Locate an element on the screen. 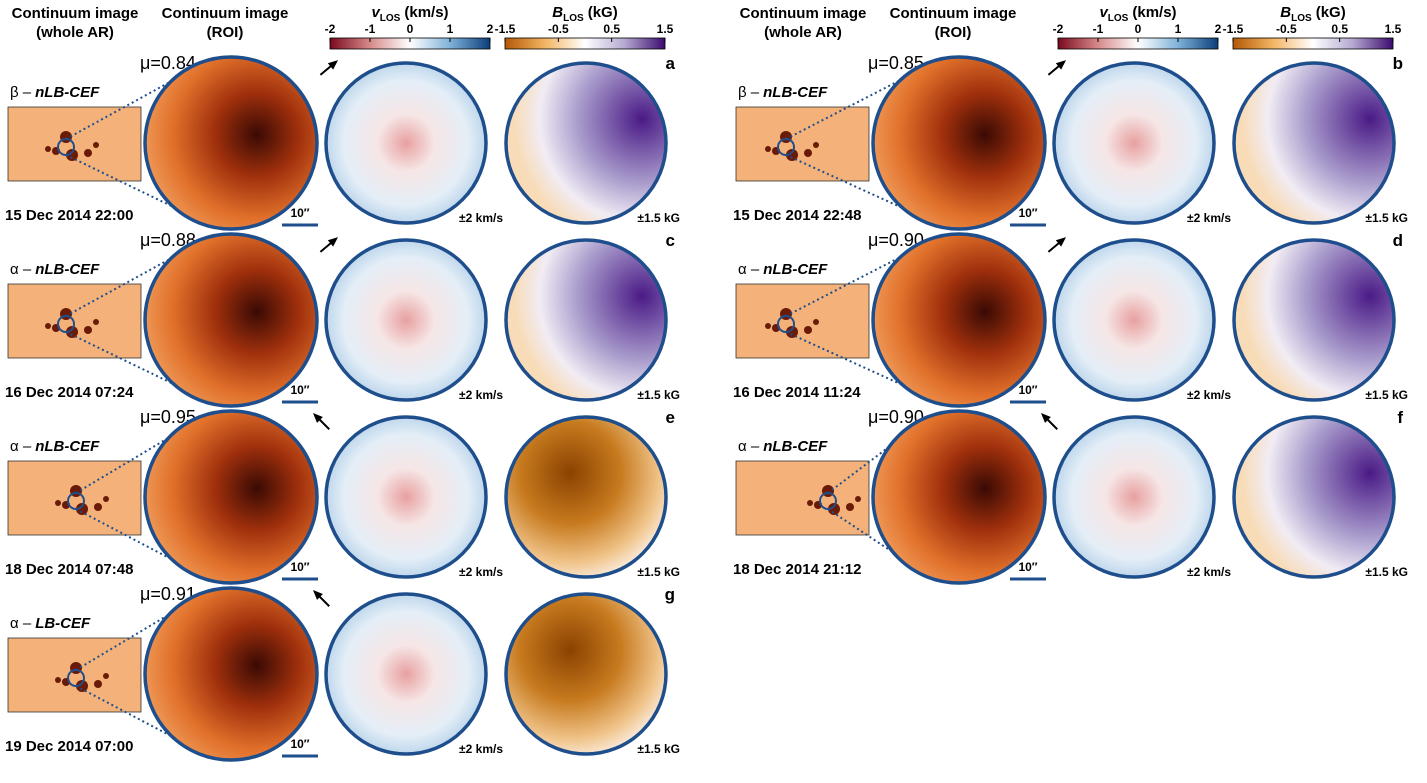  class-name: LB-CEF is located at coordinates (63, 623).